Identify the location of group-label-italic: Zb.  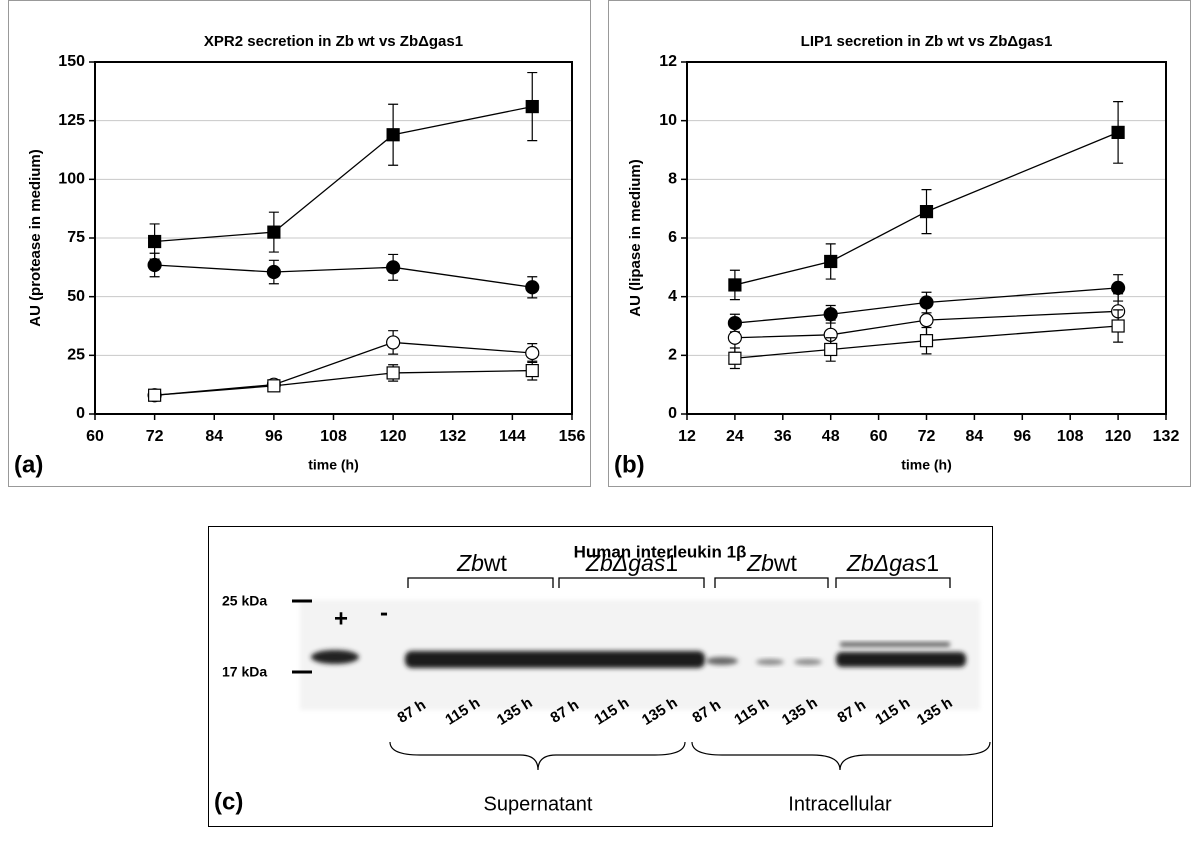
(470, 563).